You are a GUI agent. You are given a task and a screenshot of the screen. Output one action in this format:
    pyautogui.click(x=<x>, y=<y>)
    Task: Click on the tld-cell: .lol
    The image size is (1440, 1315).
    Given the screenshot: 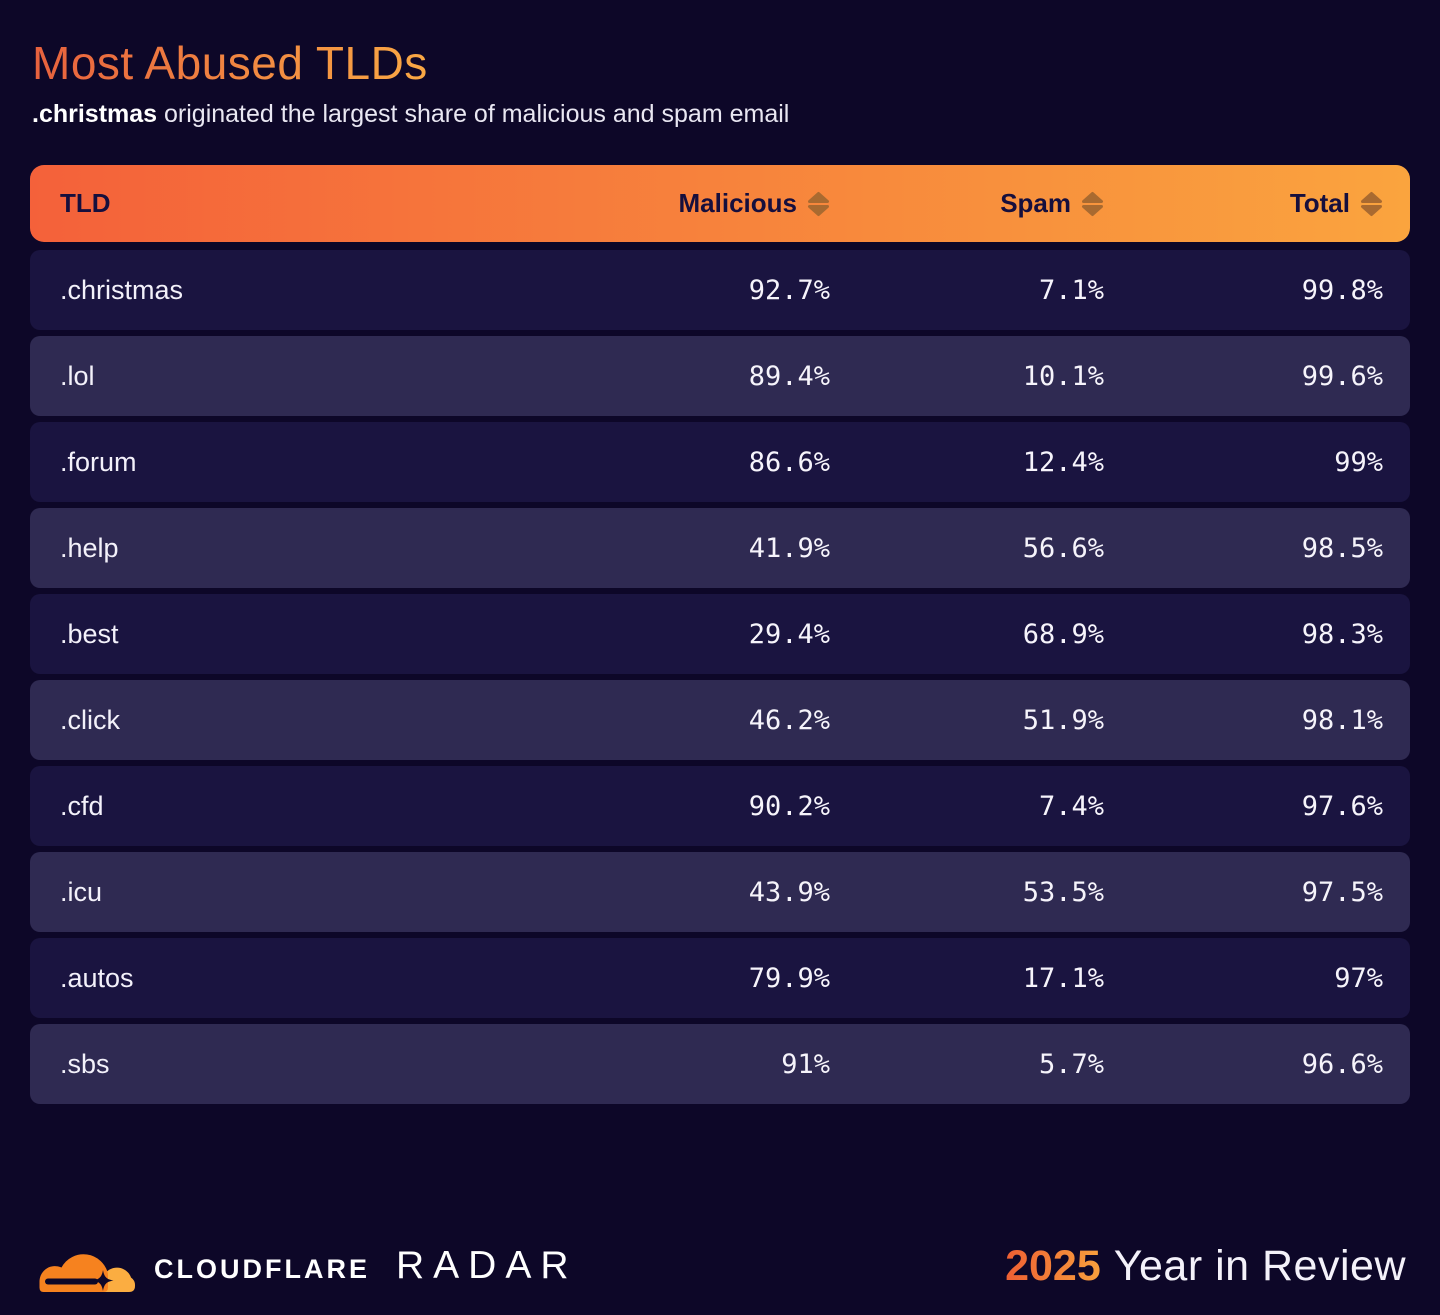 What is the action you would take?
    pyautogui.click(x=77, y=375)
    